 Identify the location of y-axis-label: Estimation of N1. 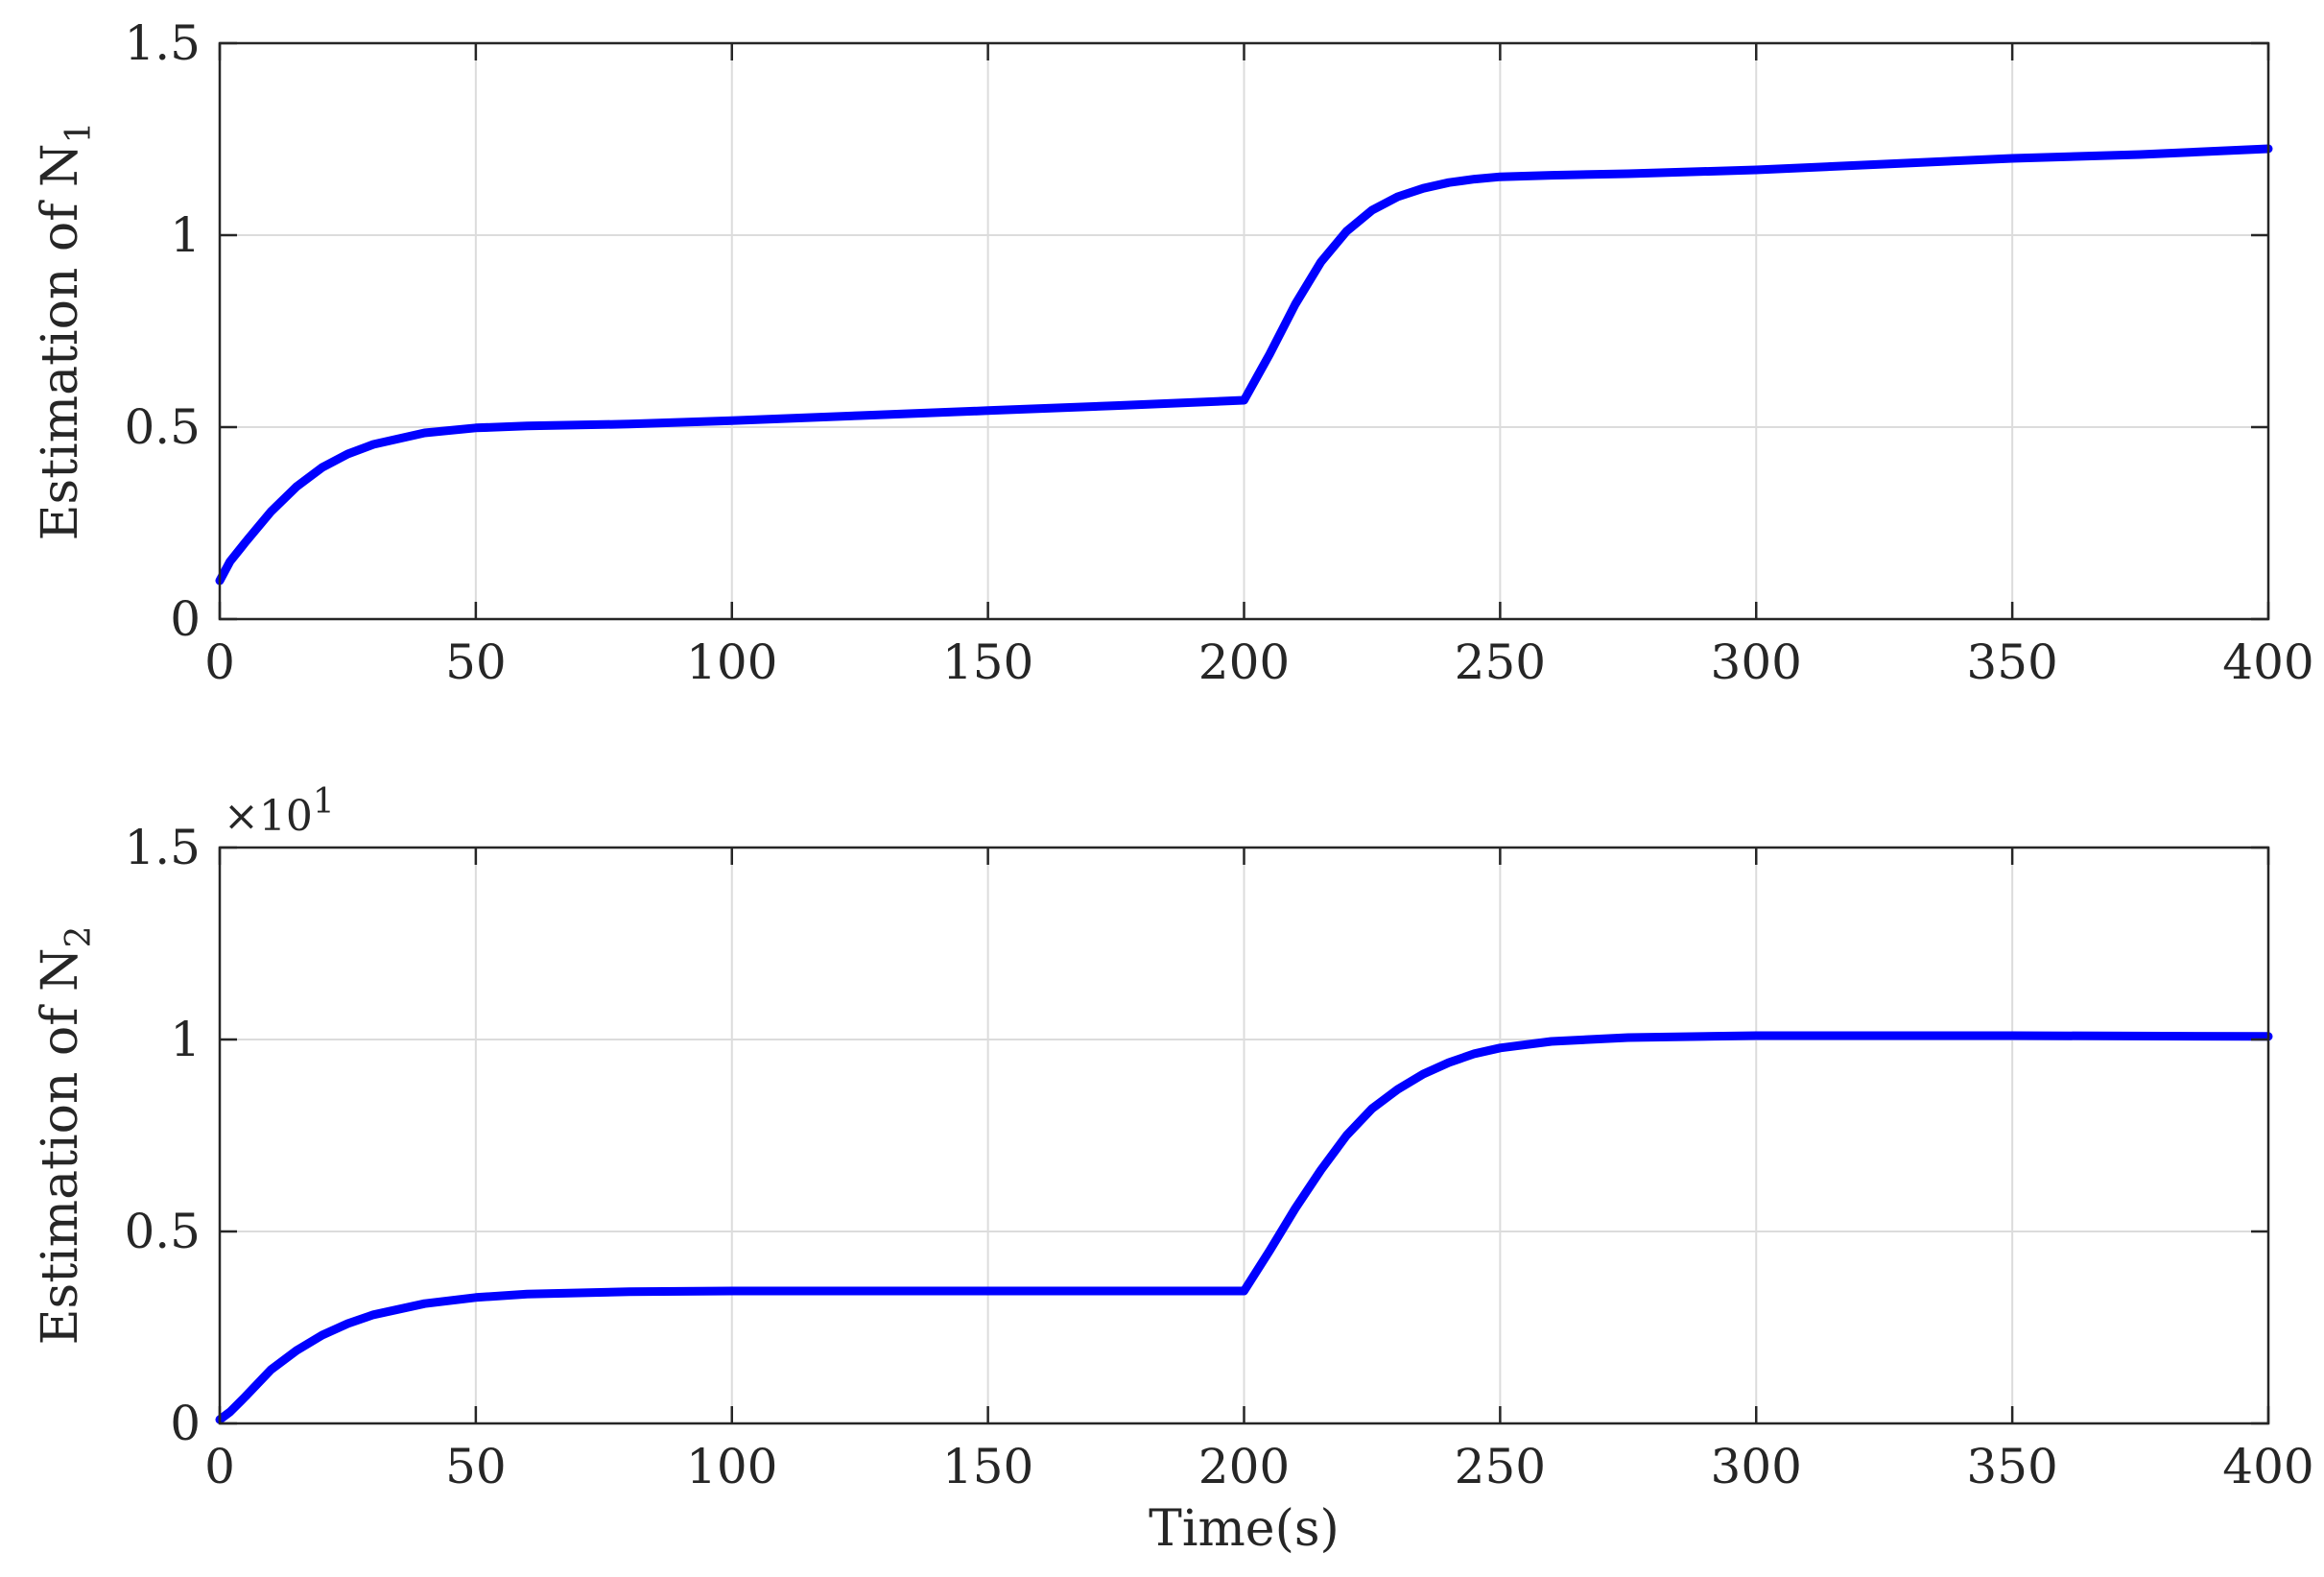
(65, 331).